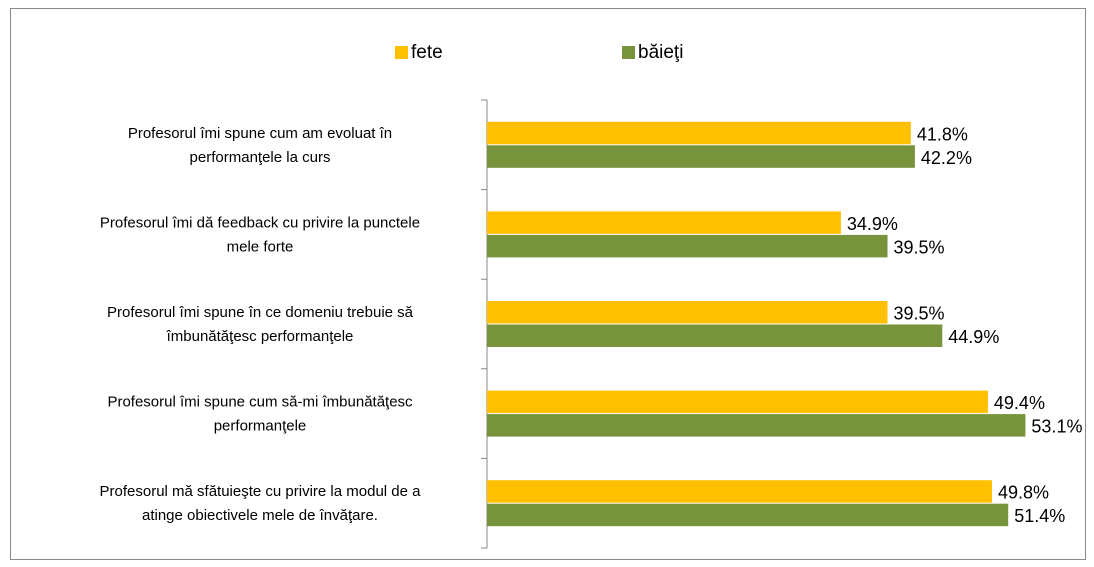 This screenshot has width=1094, height=567. I want to click on legend-label: fete, so click(427, 52).